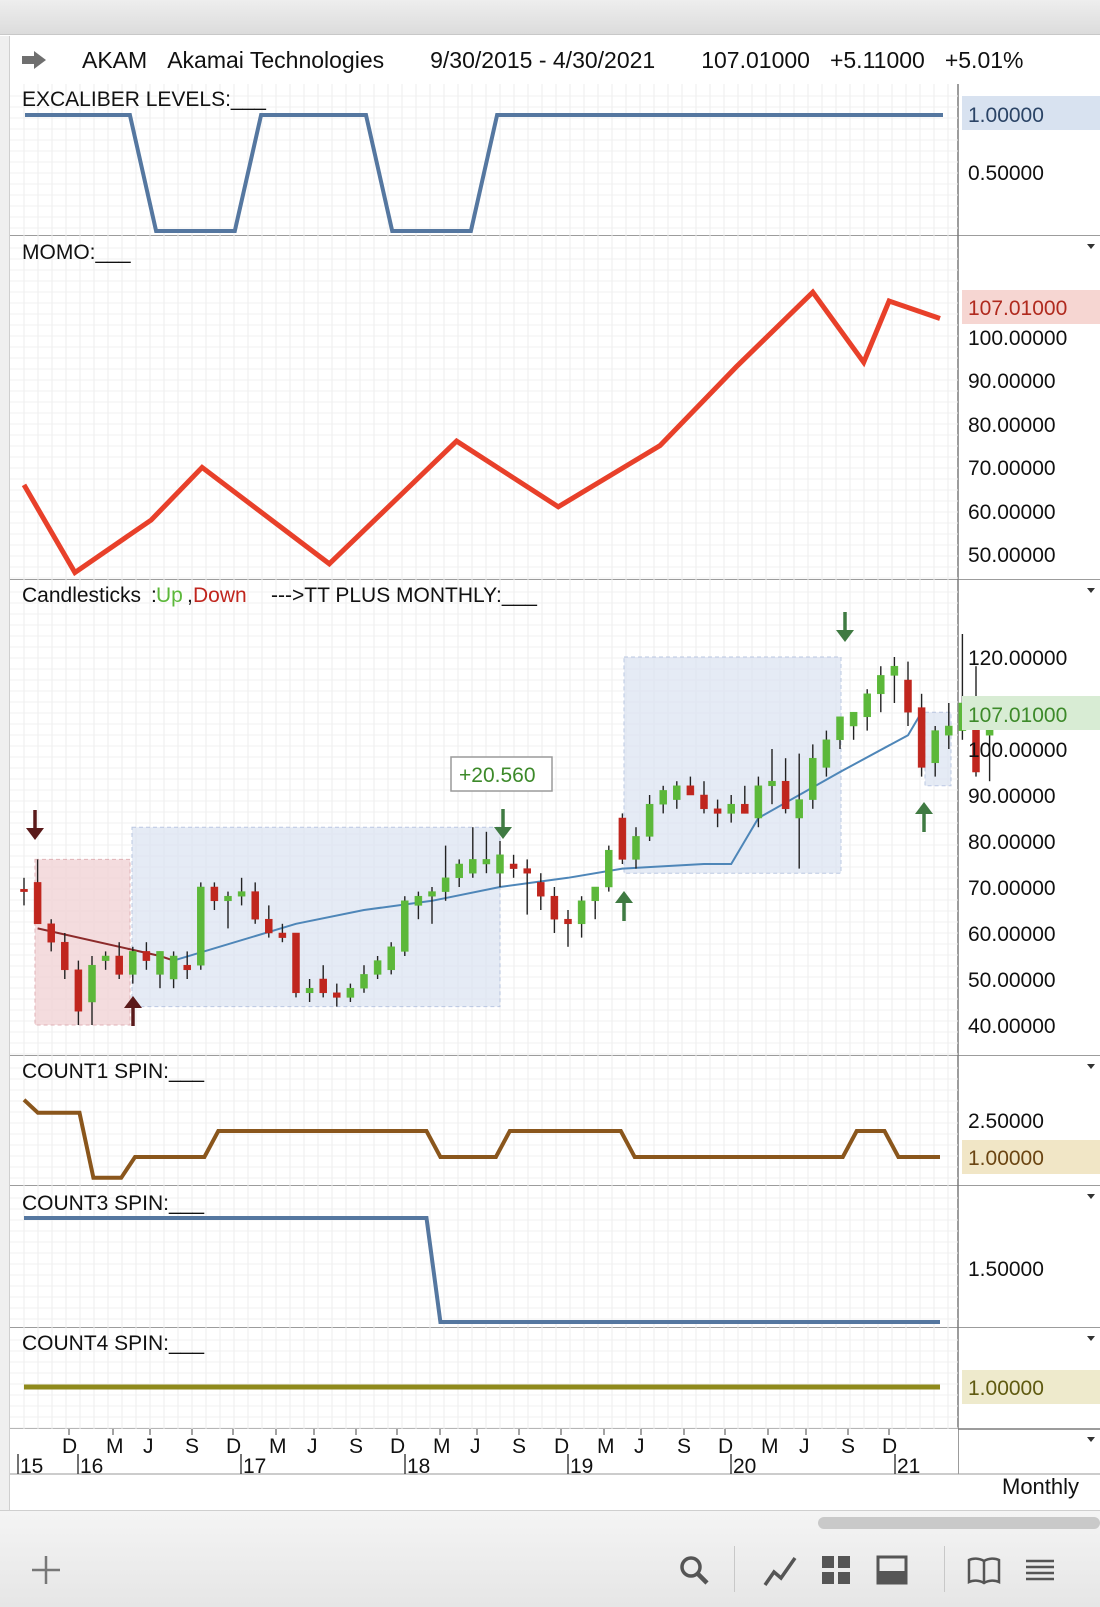 The width and height of the screenshot is (1100, 1607). I want to click on left-edge, so click(5, 773).